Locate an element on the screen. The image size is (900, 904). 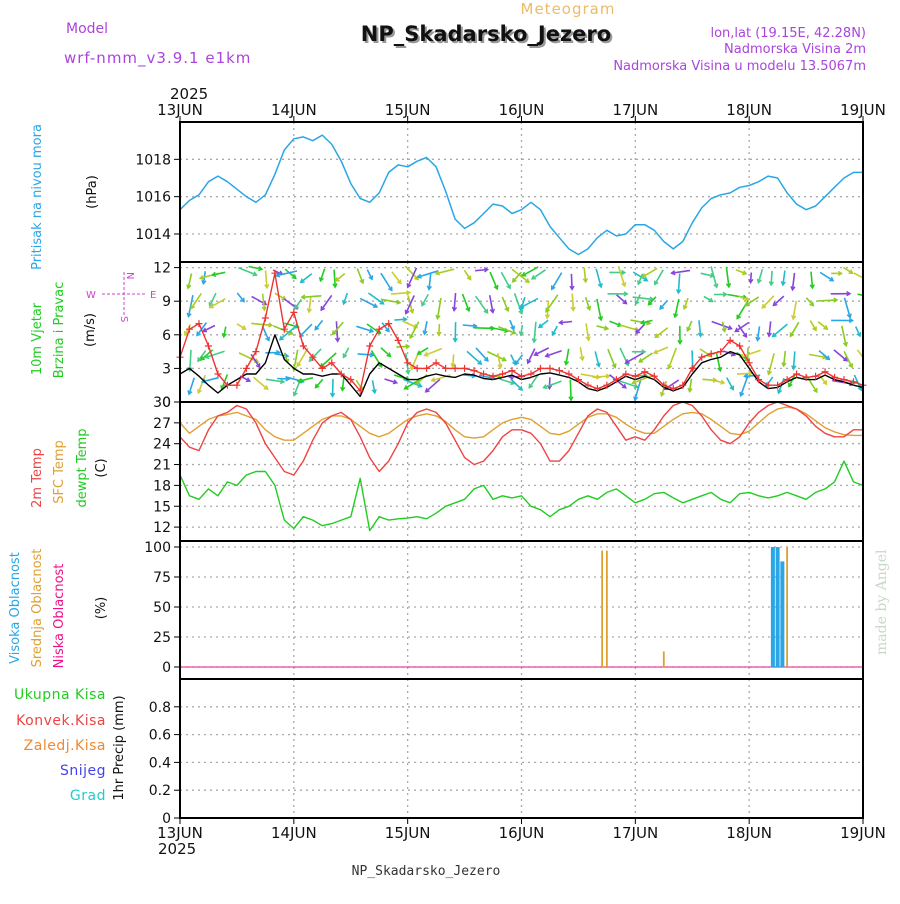
x-date-label-top: 19JUN is located at coordinates (863, 110).